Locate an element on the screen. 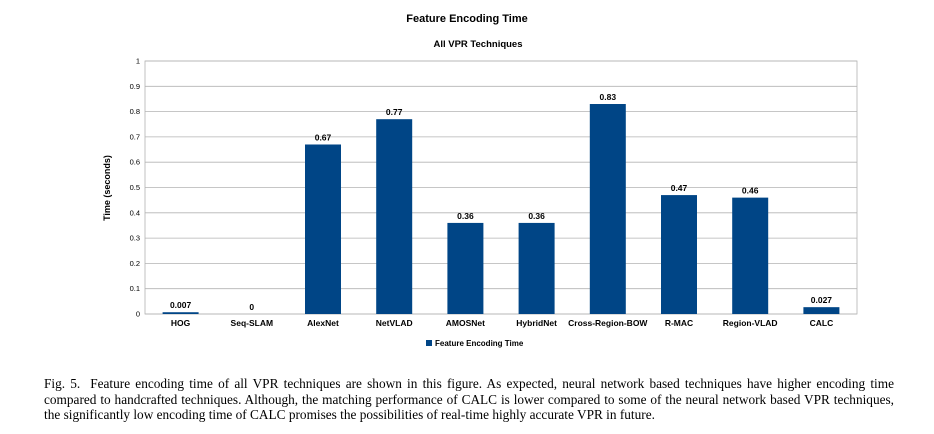 The image size is (934, 434). x-tick-label: CALC is located at coordinates (822, 323).